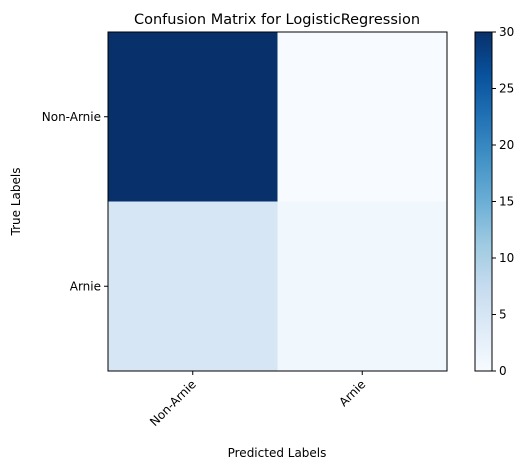 The height and width of the screenshot is (470, 529). I want to click on y-tick-label: Arnie, so click(85, 286).